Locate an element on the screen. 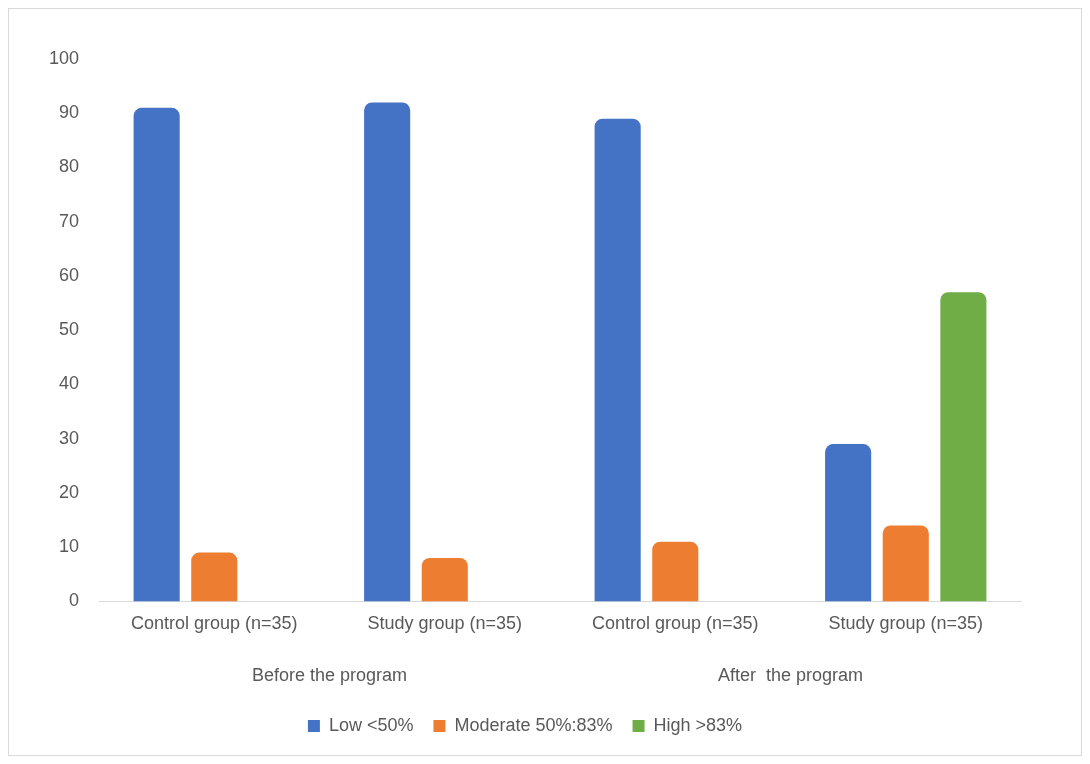 This screenshot has height=764, width=1090. text: Before the program is located at coordinates (329, 675).